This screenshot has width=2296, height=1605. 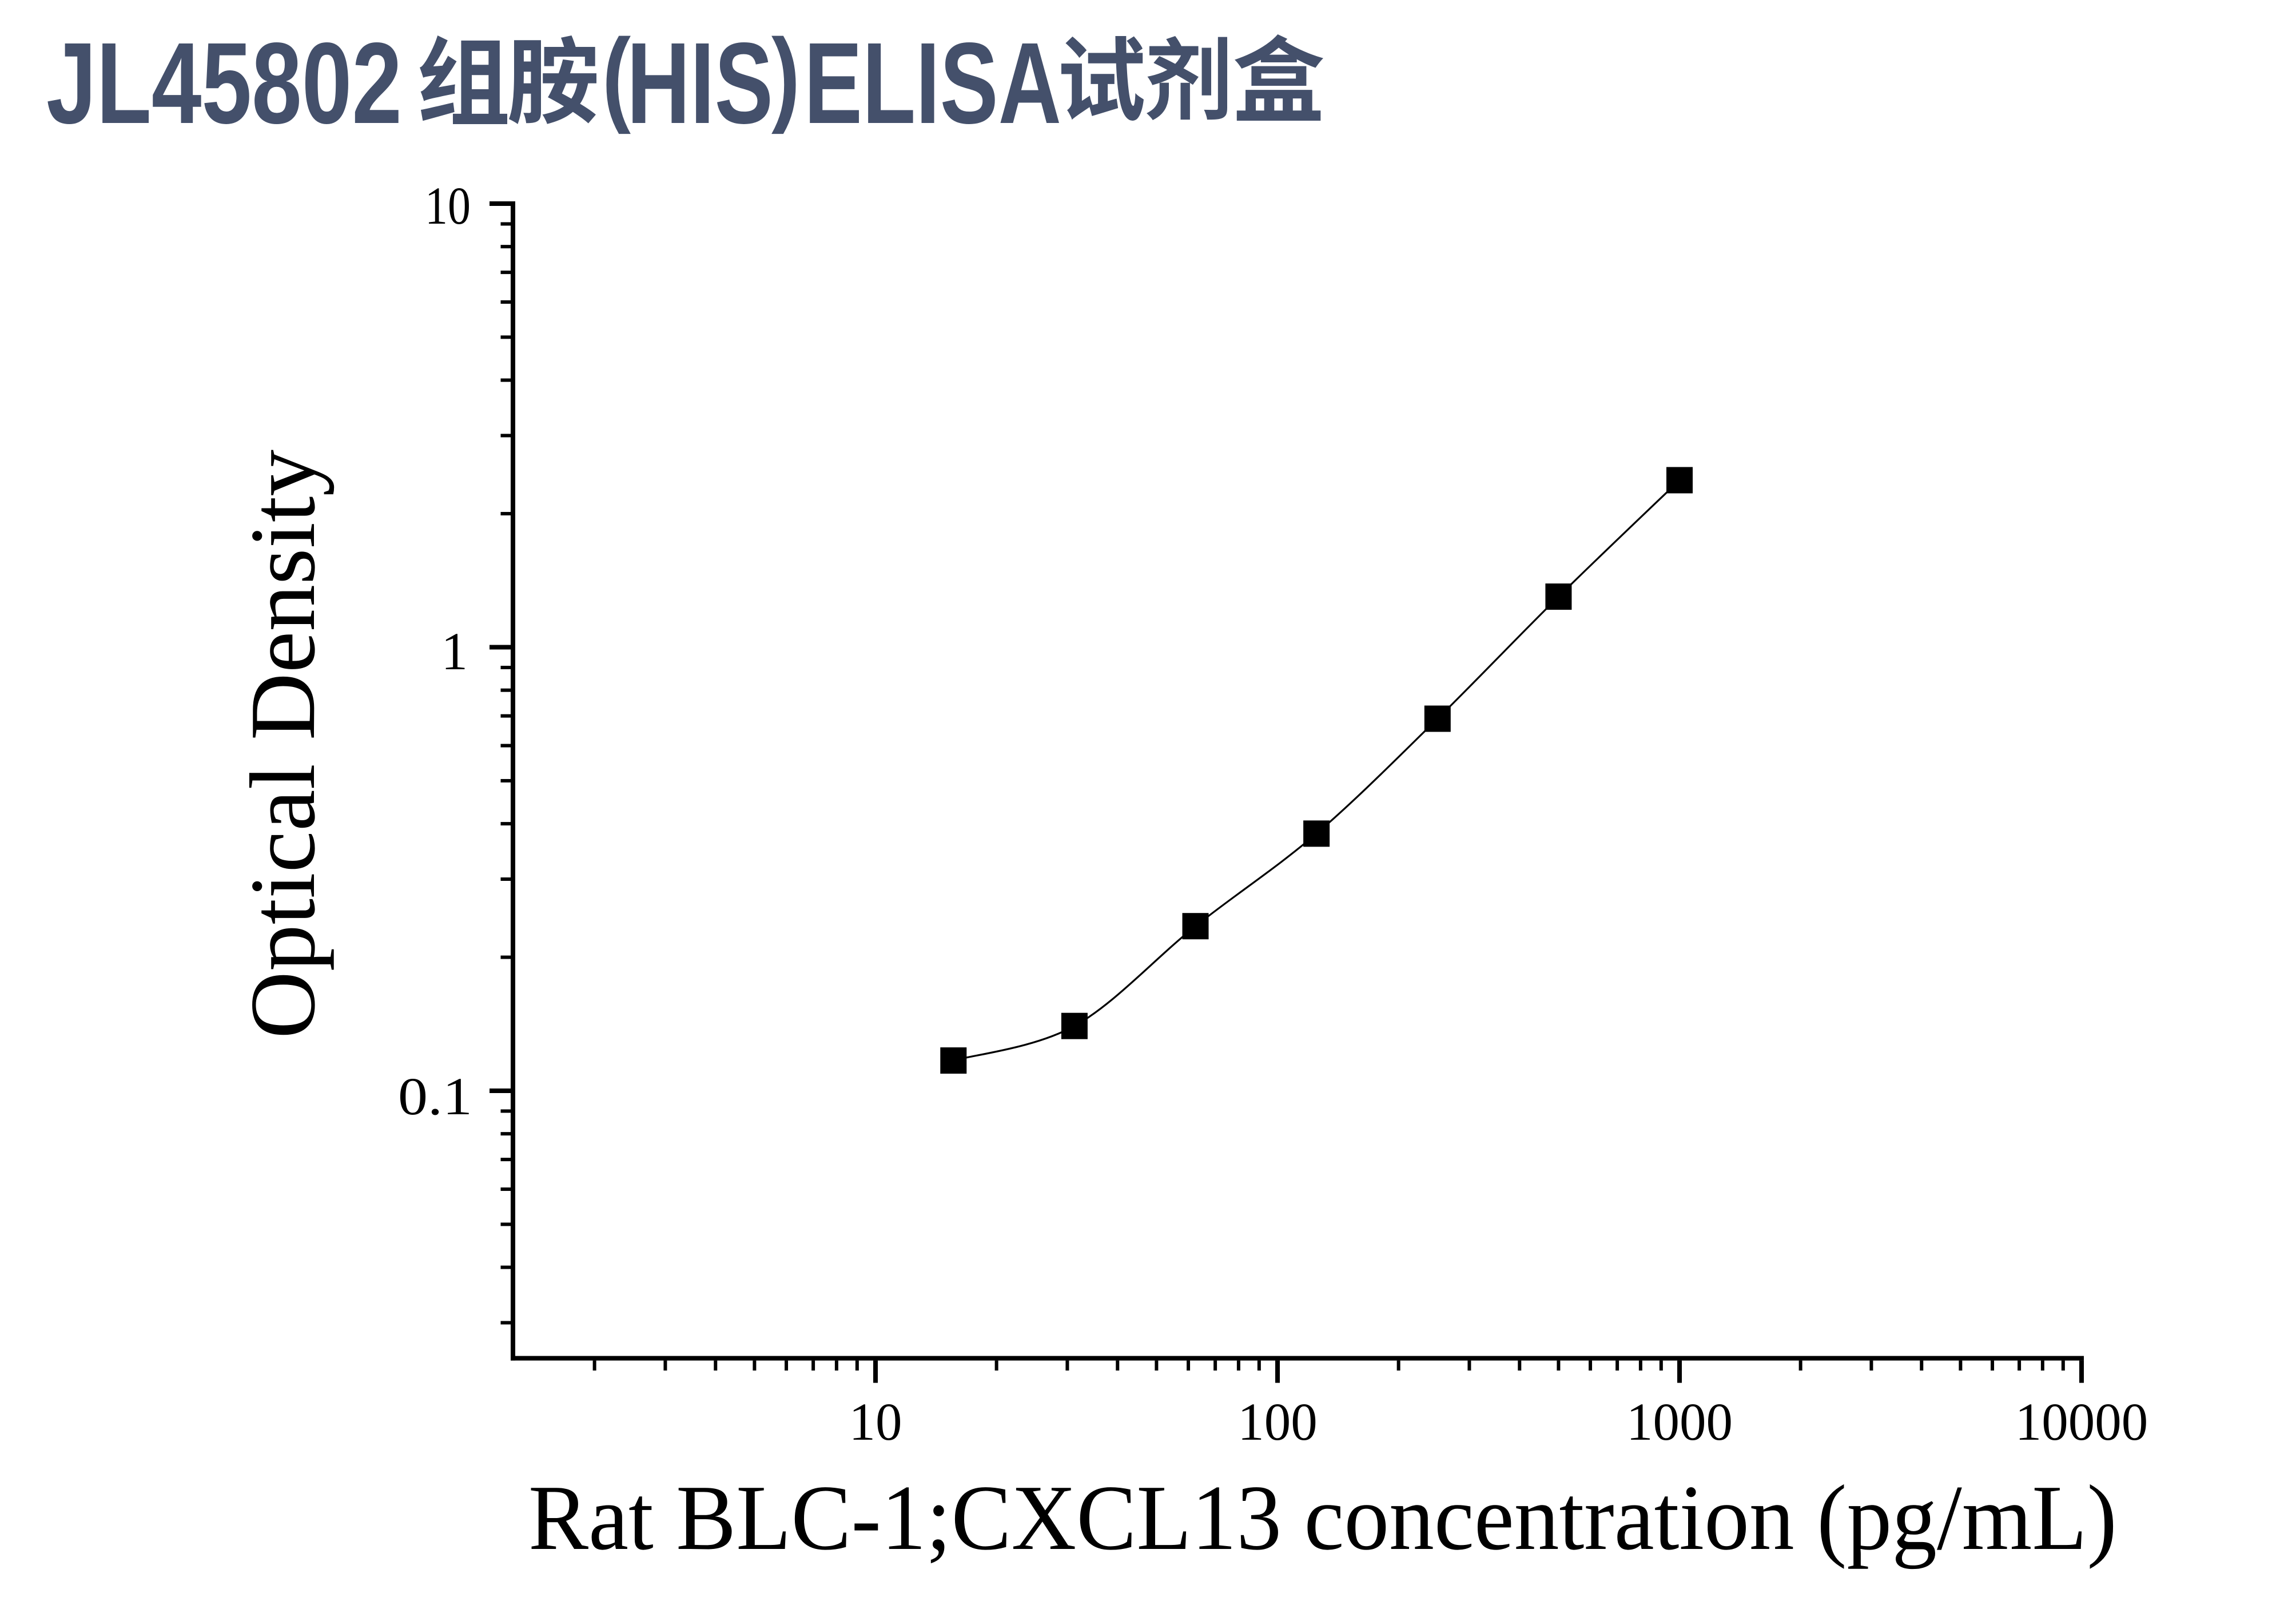 What do you see at coordinates (435, 1096) in the screenshot?
I see `svg-text: 0.1` at bounding box center [435, 1096].